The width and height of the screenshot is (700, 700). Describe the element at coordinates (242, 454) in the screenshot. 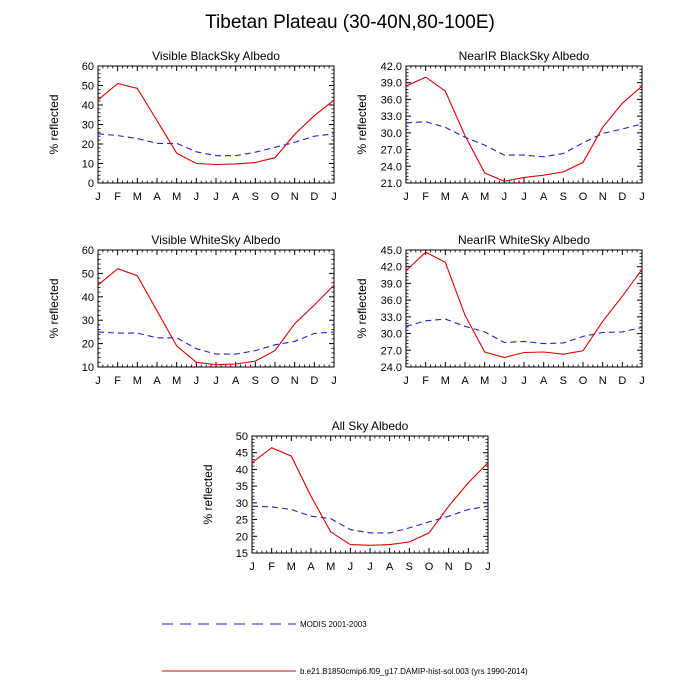

I see `y-tick-label: 45` at that location.